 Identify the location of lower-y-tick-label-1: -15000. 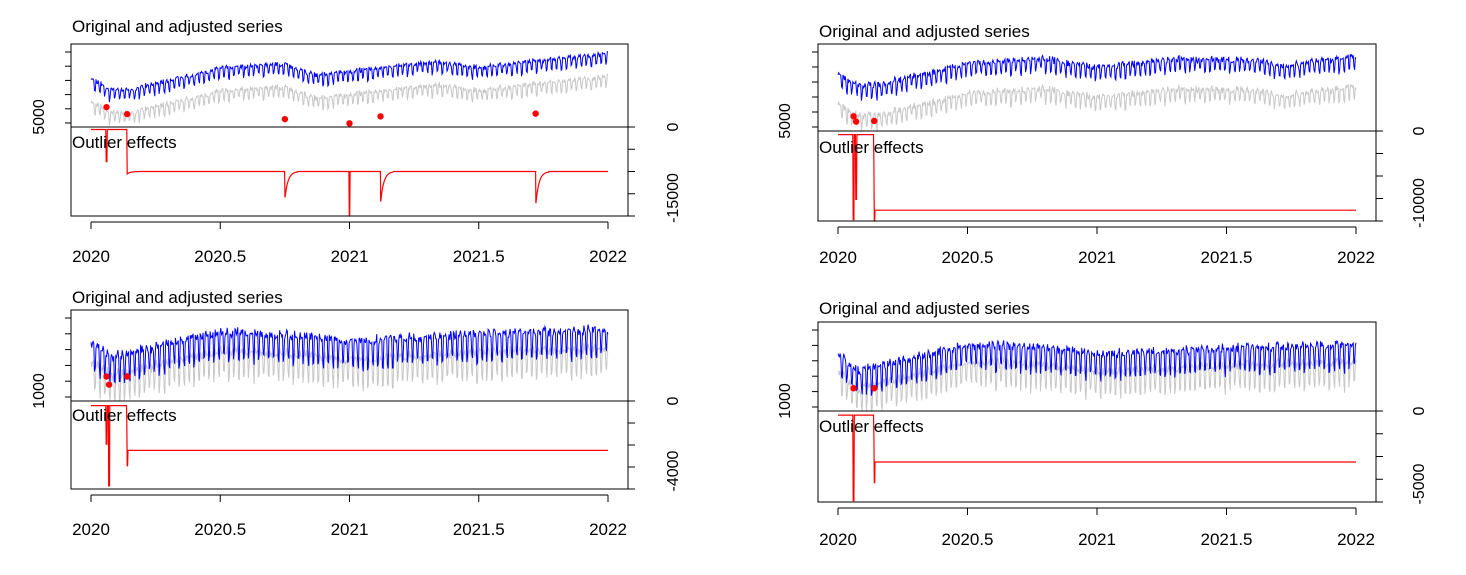
(673, 198).